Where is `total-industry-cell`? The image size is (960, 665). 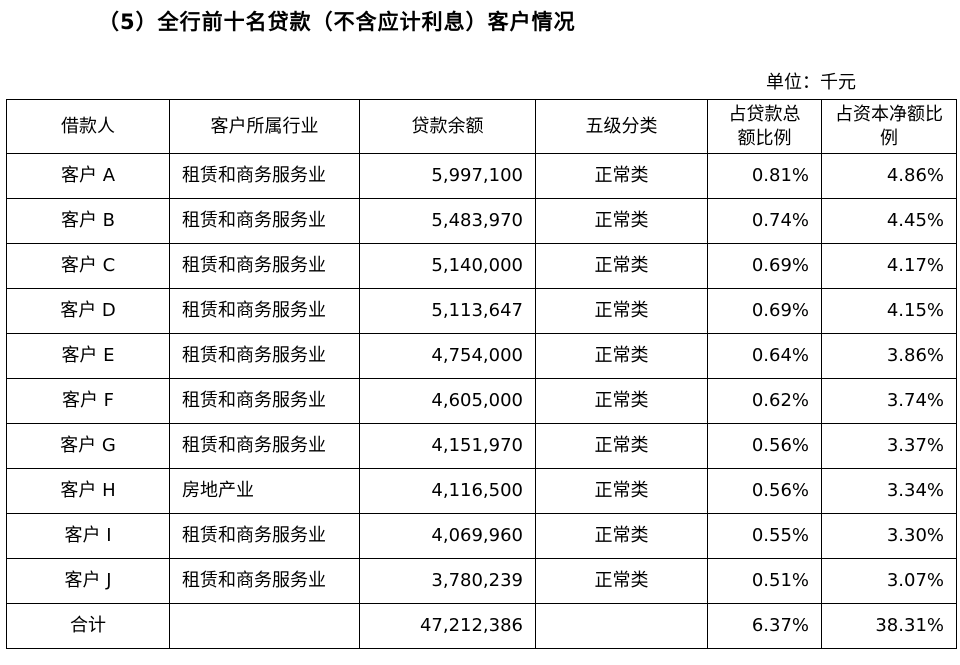 total-industry-cell is located at coordinates (264, 626).